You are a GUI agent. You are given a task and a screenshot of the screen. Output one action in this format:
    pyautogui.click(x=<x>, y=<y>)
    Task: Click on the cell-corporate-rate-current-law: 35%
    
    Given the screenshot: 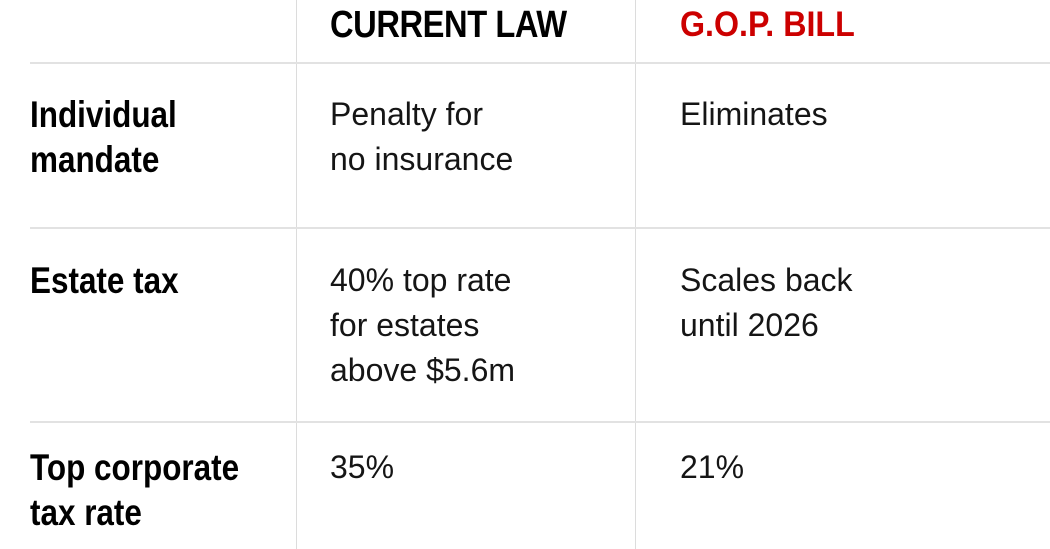 What is the action you would take?
    pyautogui.click(x=362, y=467)
    